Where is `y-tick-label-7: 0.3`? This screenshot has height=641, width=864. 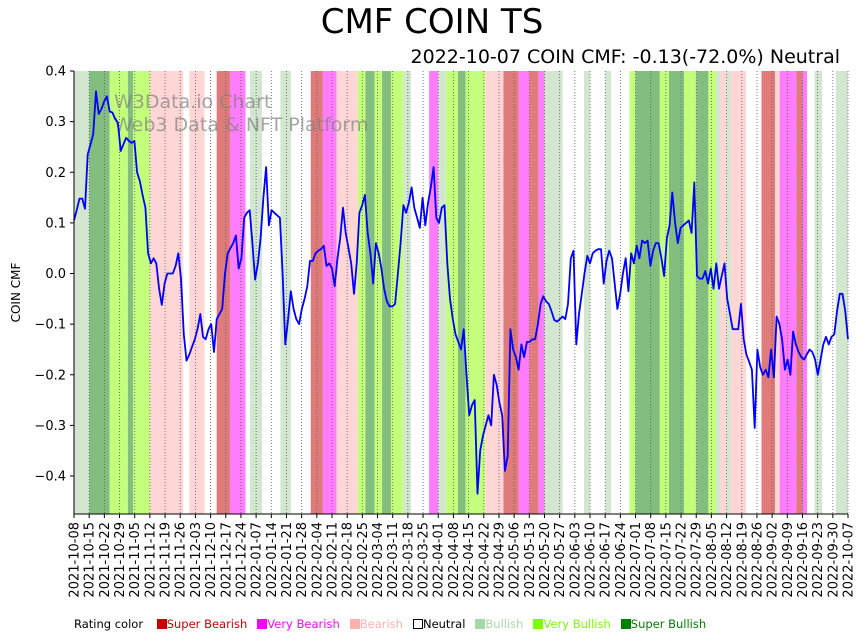
y-tick-label-7: 0.3 is located at coordinates (55, 122).